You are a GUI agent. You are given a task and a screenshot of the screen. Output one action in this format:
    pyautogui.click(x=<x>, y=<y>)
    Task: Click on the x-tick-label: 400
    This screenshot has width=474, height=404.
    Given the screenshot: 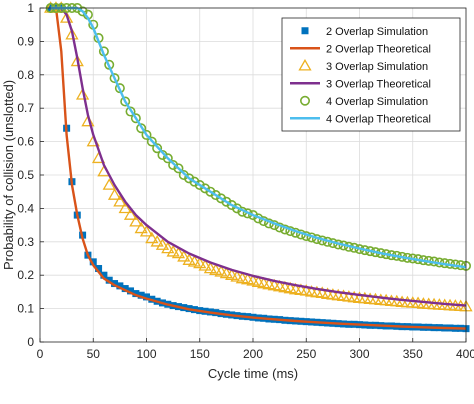 What is the action you would take?
    pyautogui.click(x=465, y=354)
    